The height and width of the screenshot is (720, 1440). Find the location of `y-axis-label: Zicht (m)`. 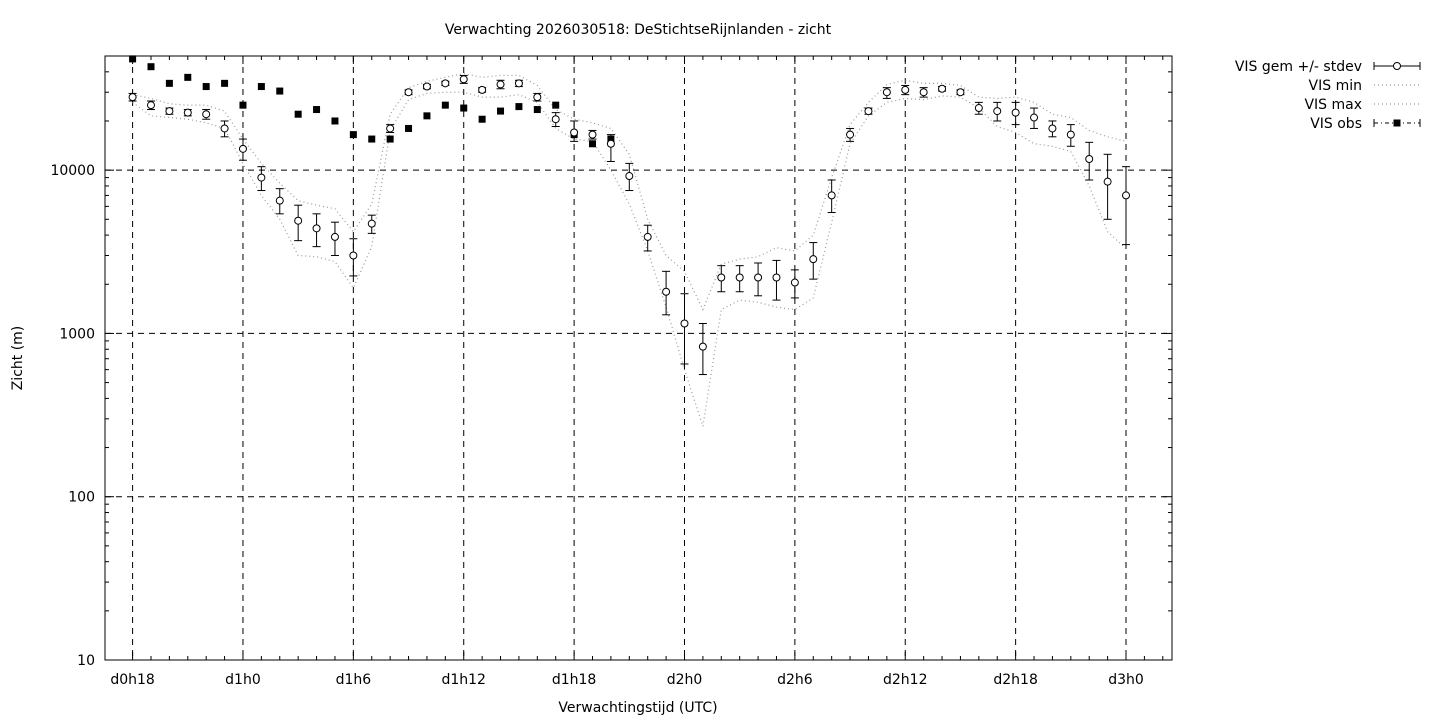

y-axis-label: Zicht (m) is located at coordinates (18, 358).